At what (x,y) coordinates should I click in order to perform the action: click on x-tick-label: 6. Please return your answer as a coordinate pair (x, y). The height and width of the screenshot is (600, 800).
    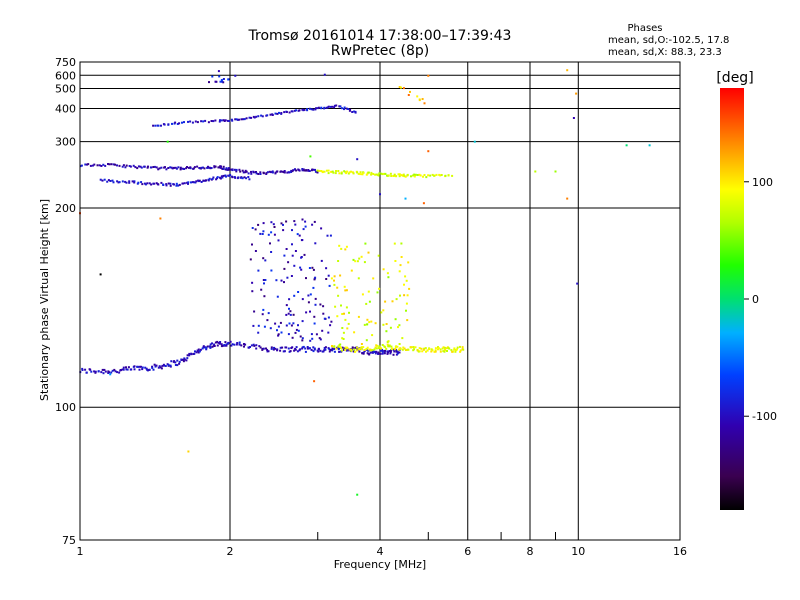
    Looking at the image, I should click on (467, 551).